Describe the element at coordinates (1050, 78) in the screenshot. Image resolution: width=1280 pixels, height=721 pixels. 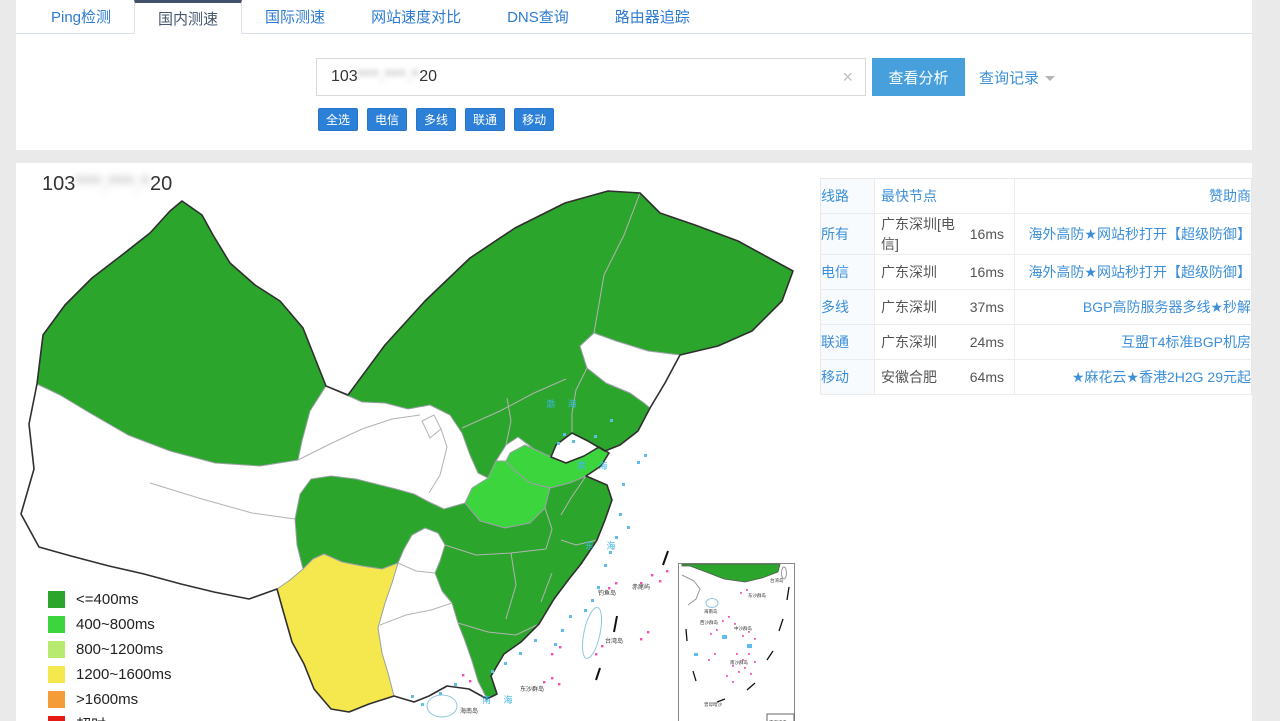
I see `chevron-down-icon` at that location.